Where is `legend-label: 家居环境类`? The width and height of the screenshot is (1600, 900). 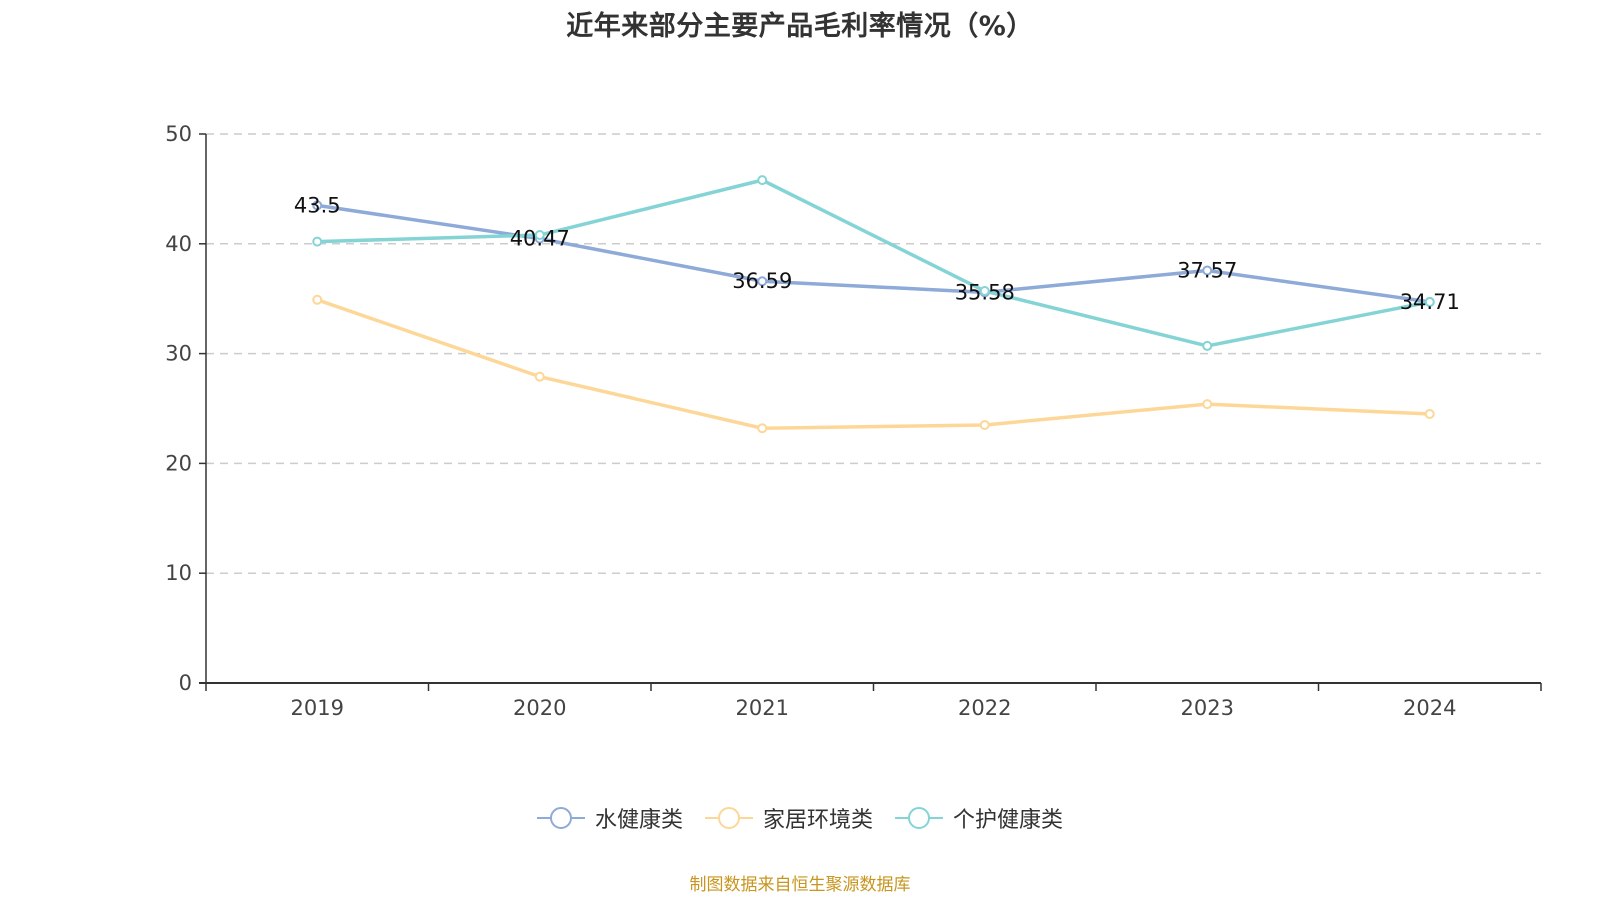 legend-label: 家居环境类 is located at coordinates (817, 820).